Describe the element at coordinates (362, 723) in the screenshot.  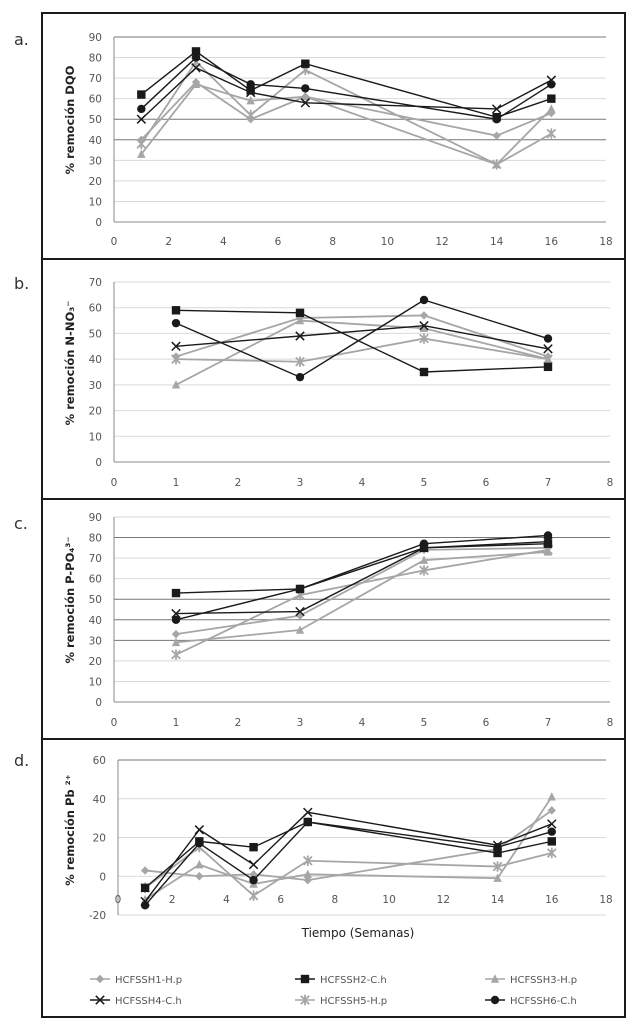
I see `x-tick-labels: 0 1 2 3 4 5 6 7 8` at that location.